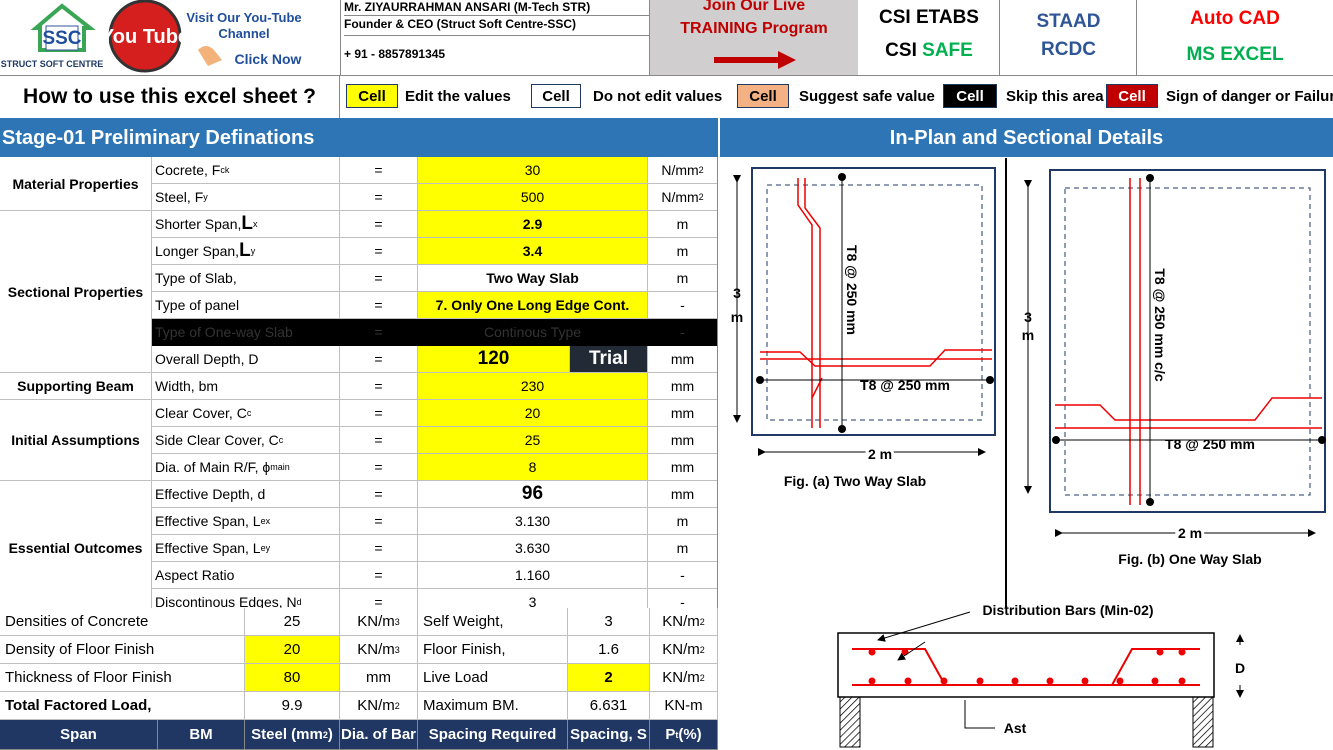  Describe the element at coordinates (122, 622) in the screenshot. I see `load-label: Densities of Concrete` at that location.